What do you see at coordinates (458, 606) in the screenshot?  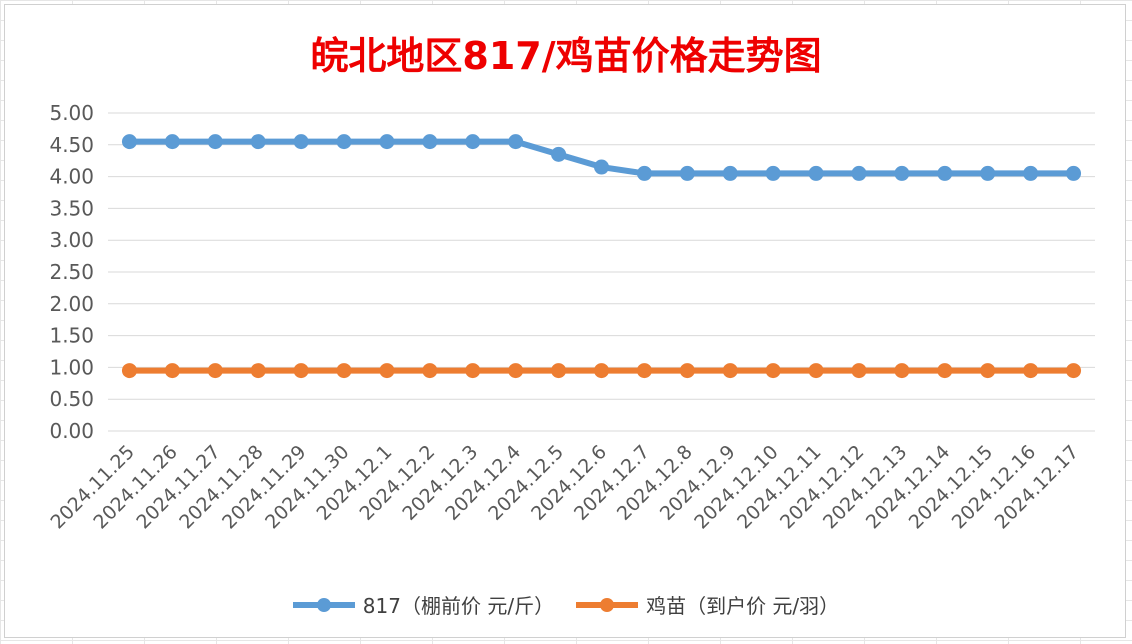 I see `legend-label-817: 817（棚前价 元/斤）` at bounding box center [458, 606].